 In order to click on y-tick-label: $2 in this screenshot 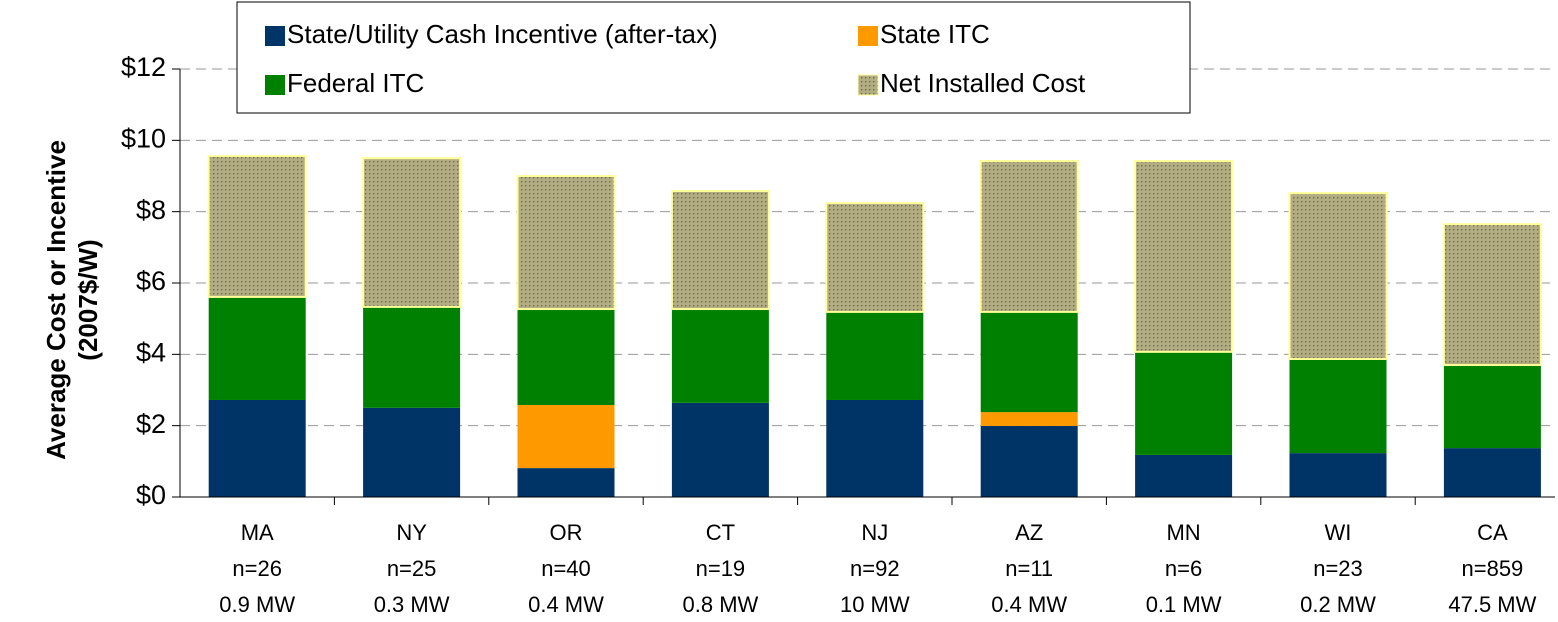, I will do `click(151, 424)`.